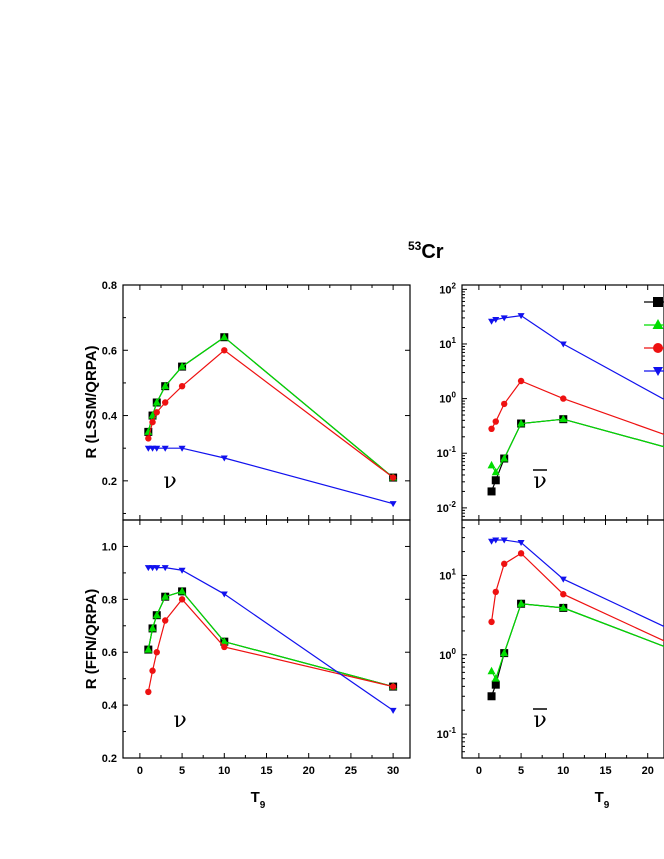  What do you see at coordinates (577, 358) in the screenshot?
I see `series-line-blue` at bounding box center [577, 358].